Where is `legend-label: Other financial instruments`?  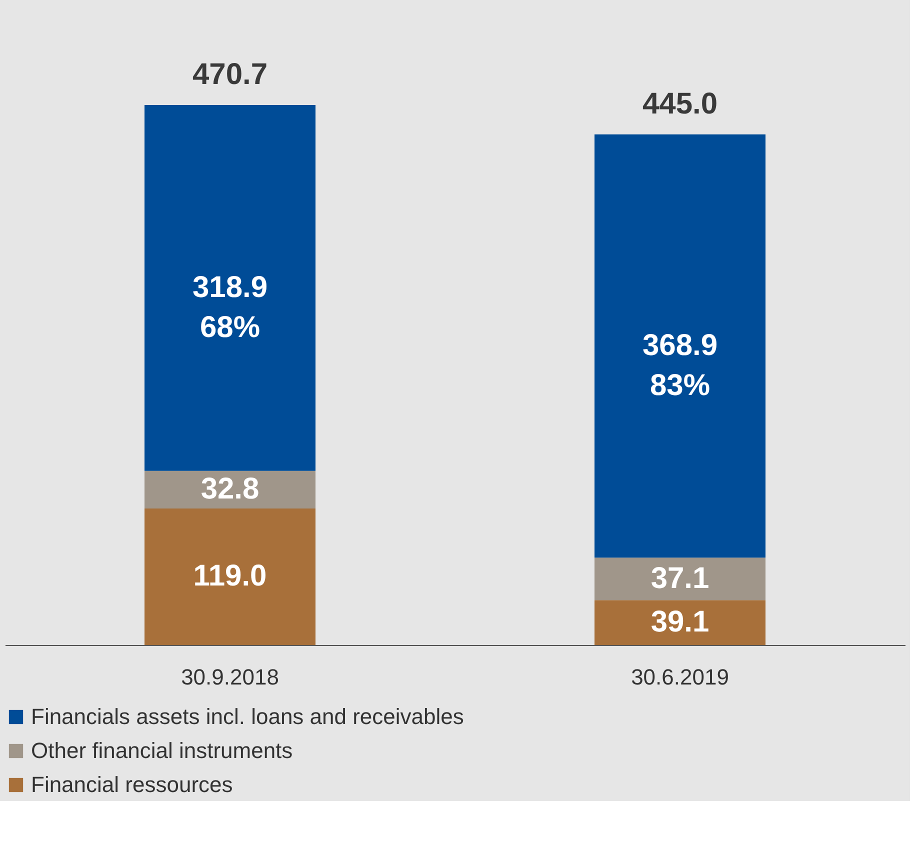 legend-label: Other financial instruments is located at coordinates (162, 750).